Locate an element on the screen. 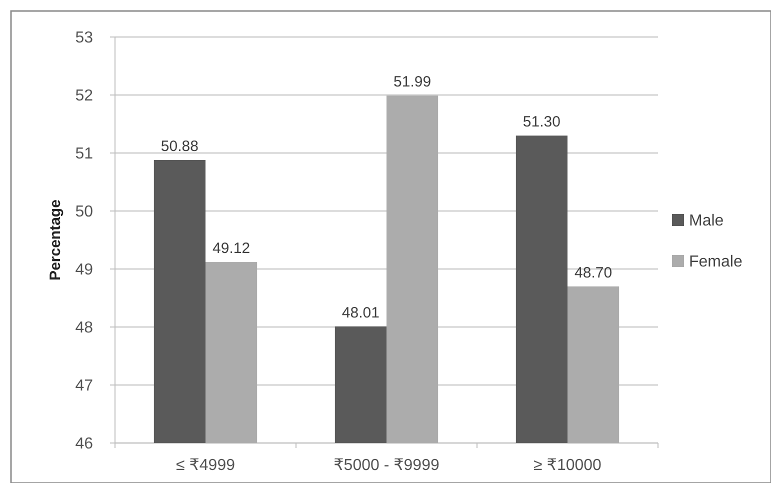  y-axis-title: Percentage is located at coordinates (55, 240).